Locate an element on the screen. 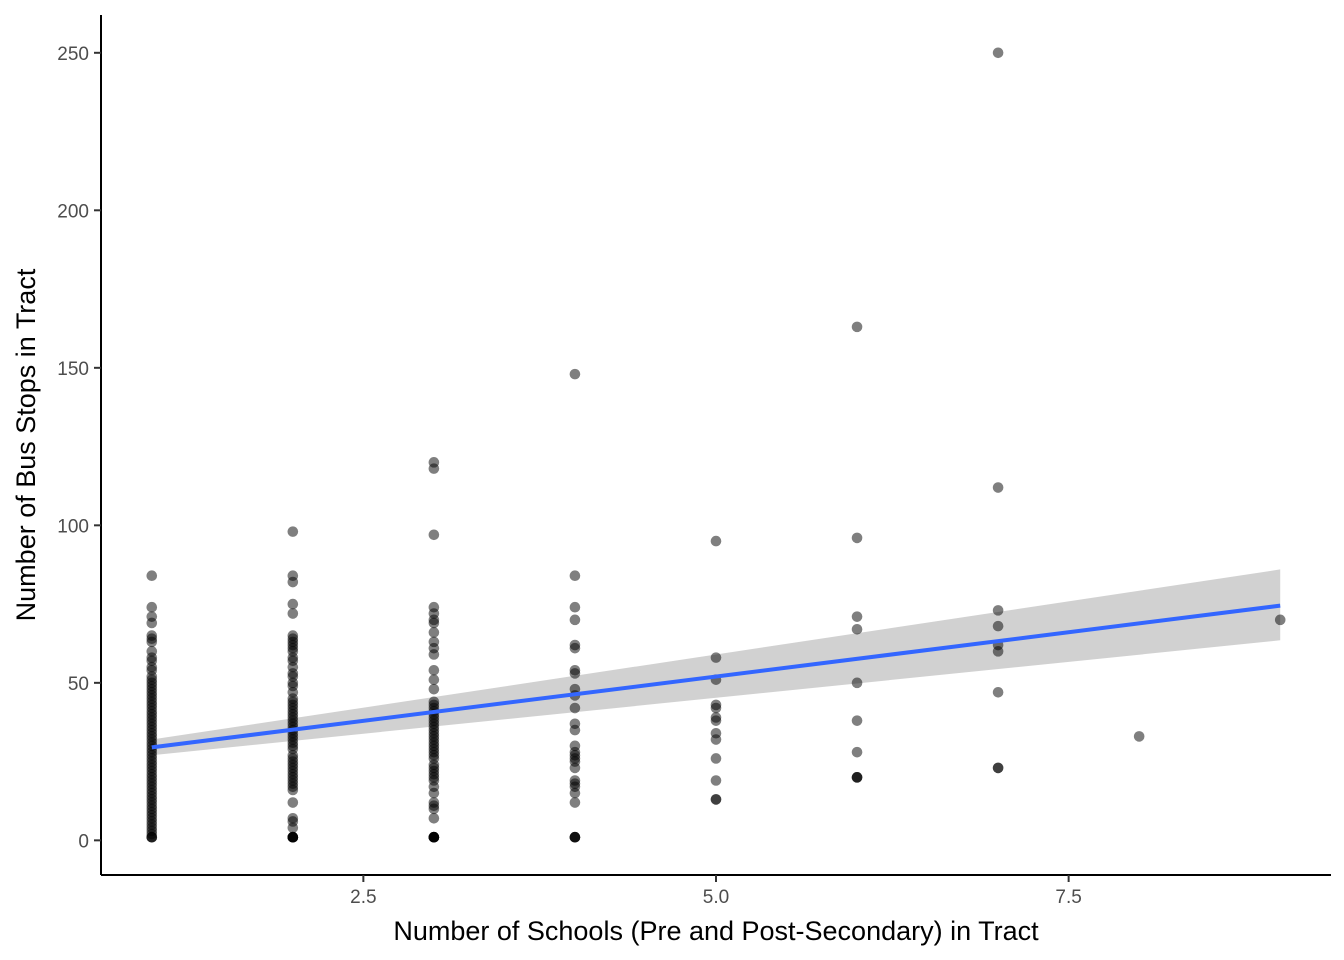 The width and height of the screenshot is (1344, 960). y-tick-label: 100 is located at coordinates (73, 526).